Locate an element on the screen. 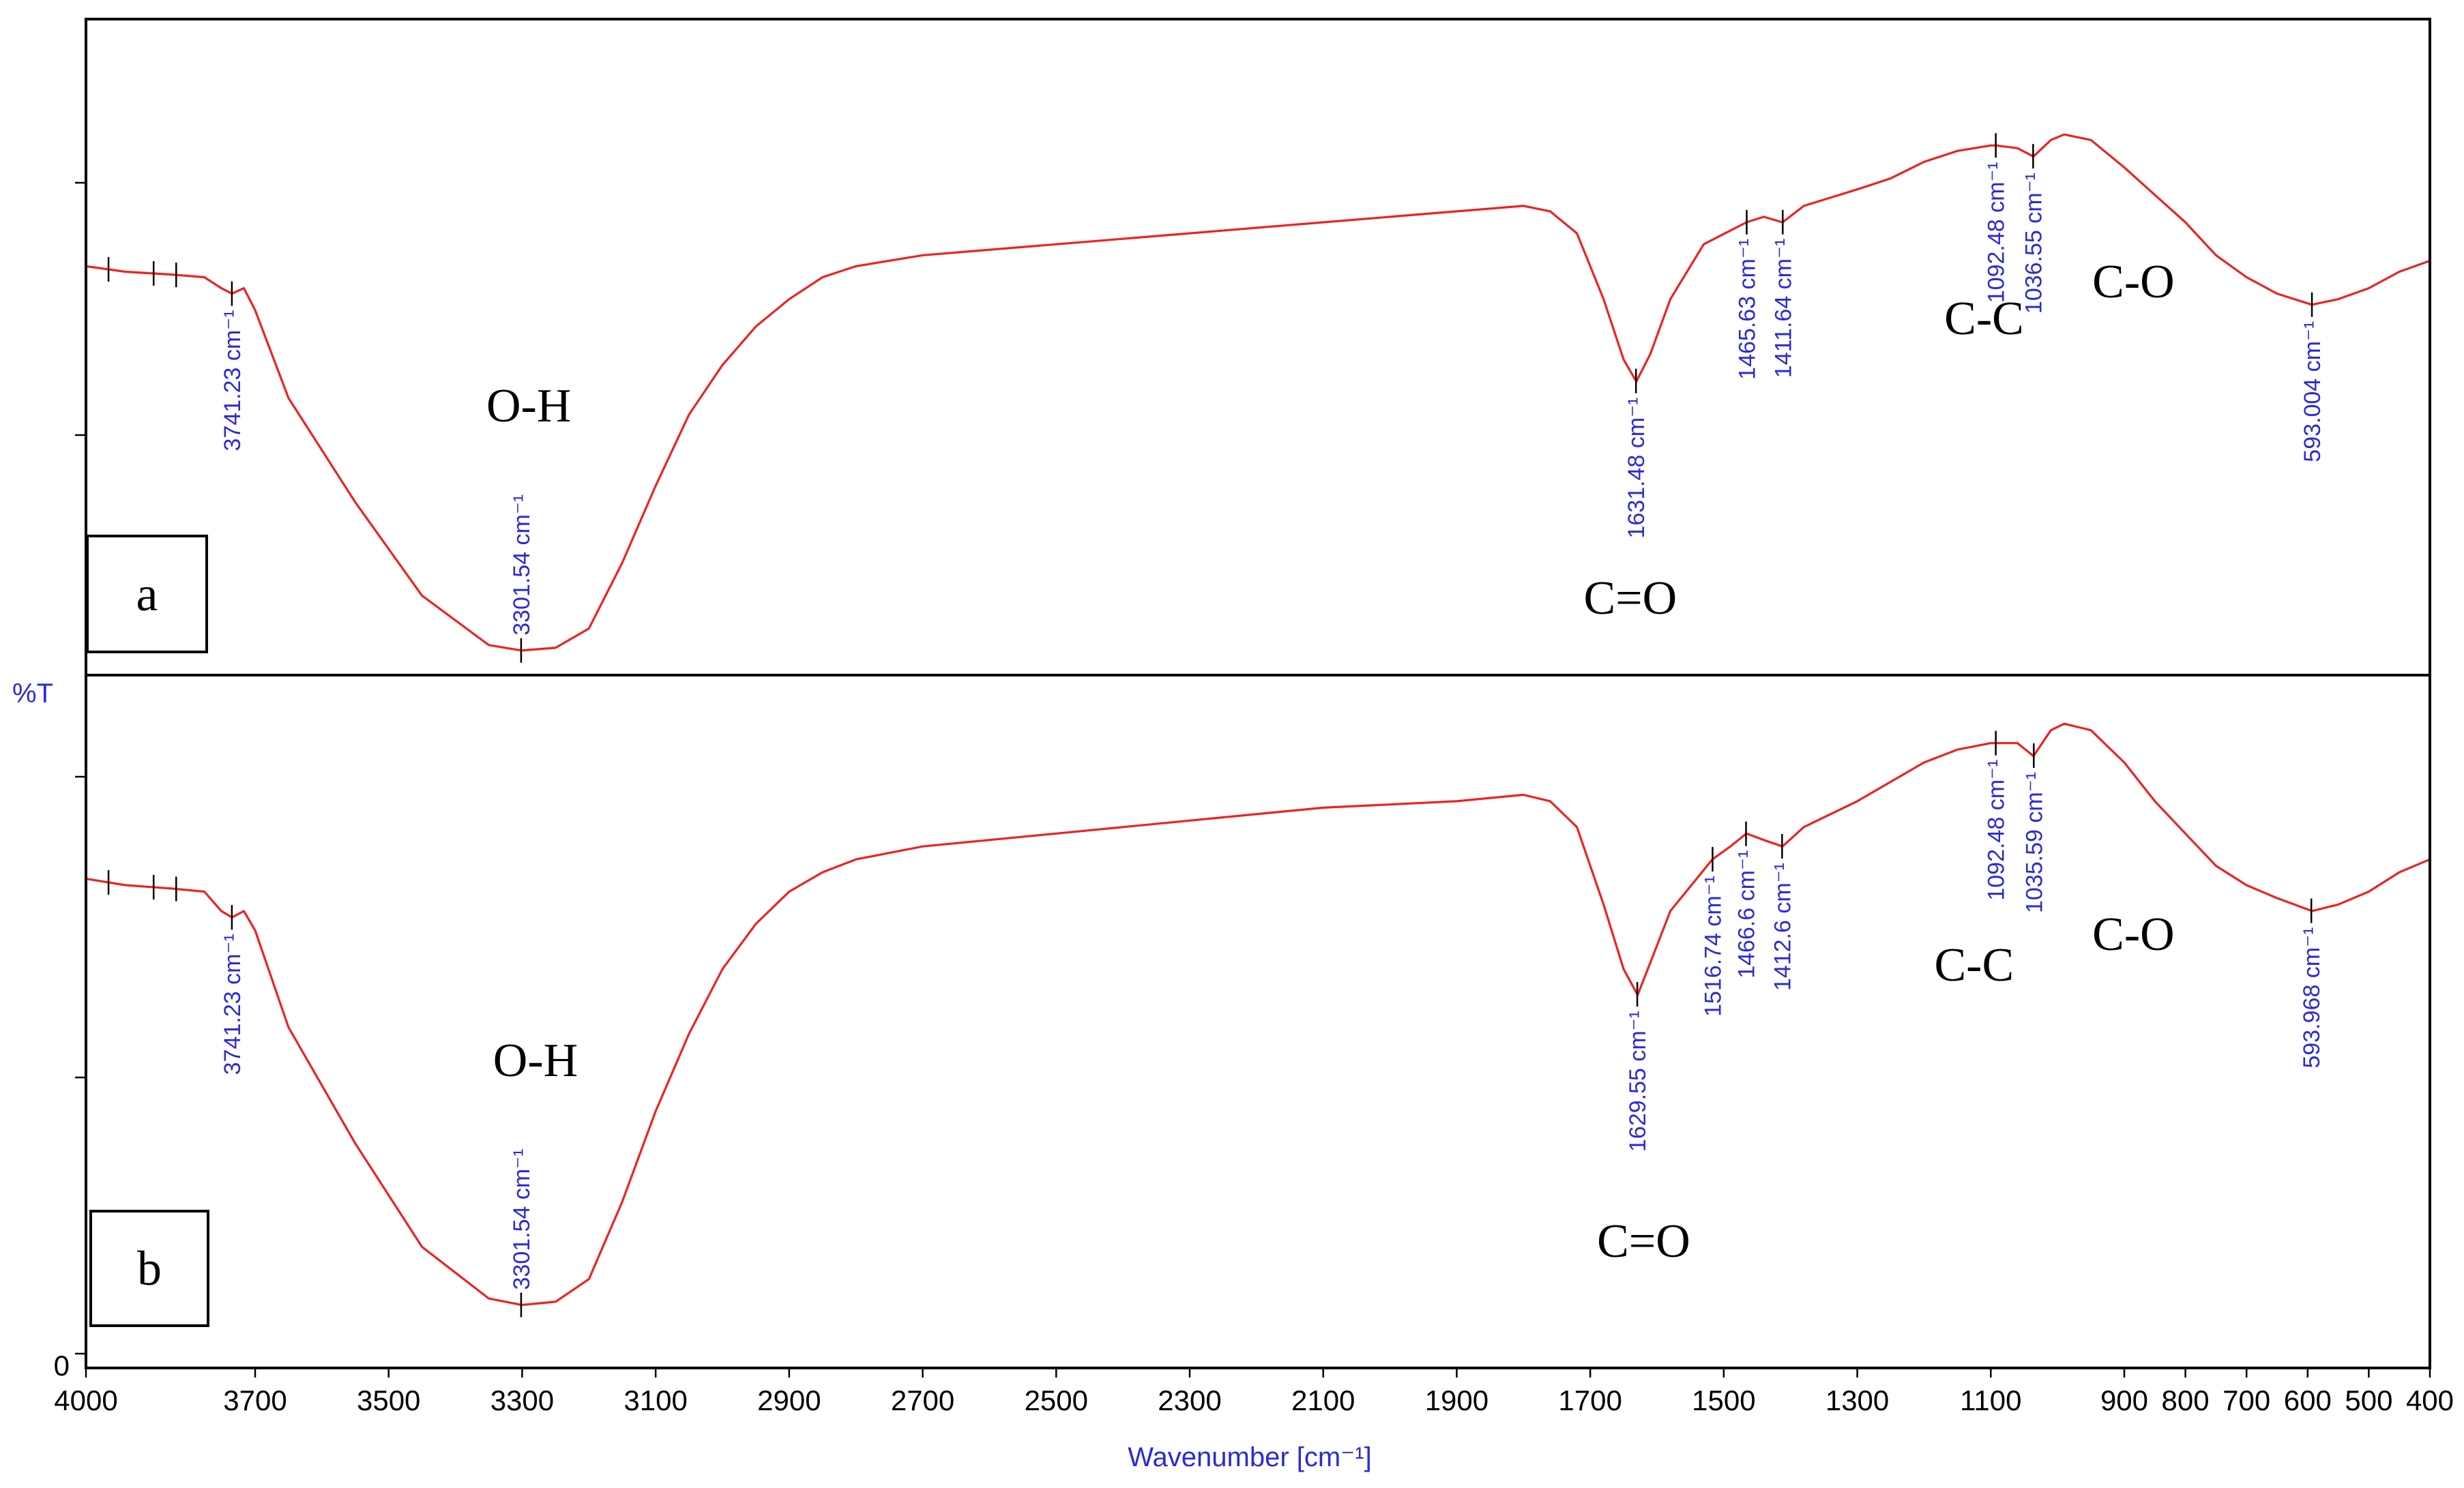 The width and height of the screenshot is (2464, 1488). x-tick-label-2: 3500 is located at coordinates (388, 1400).